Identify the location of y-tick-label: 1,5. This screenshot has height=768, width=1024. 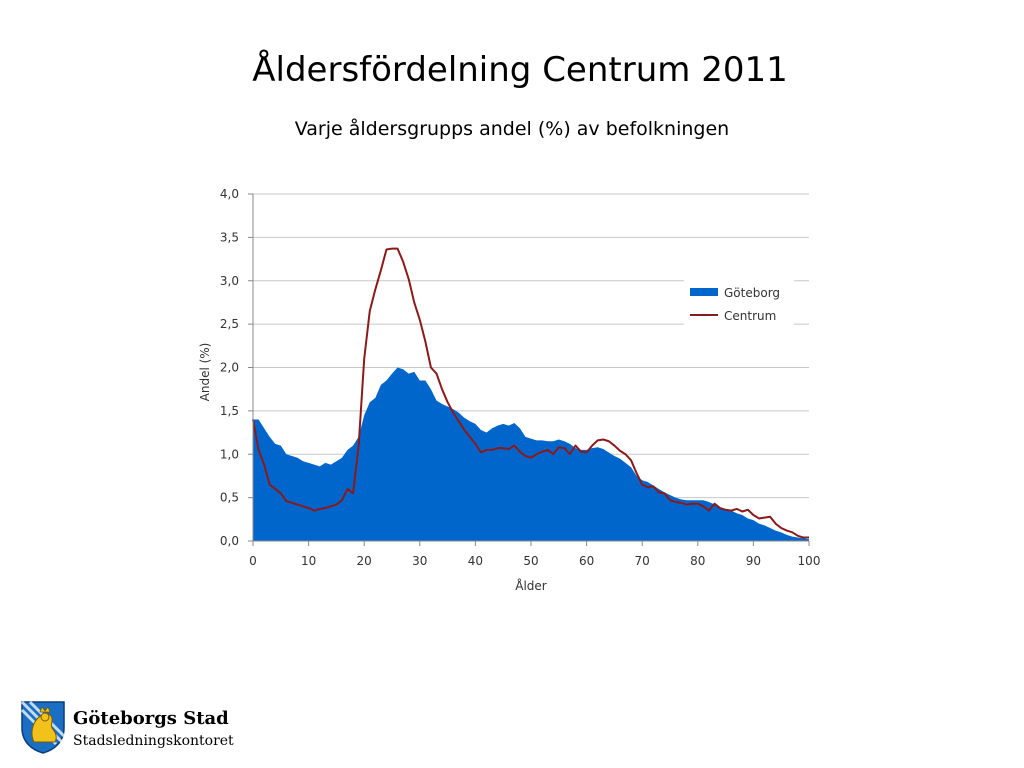
(229, 411).